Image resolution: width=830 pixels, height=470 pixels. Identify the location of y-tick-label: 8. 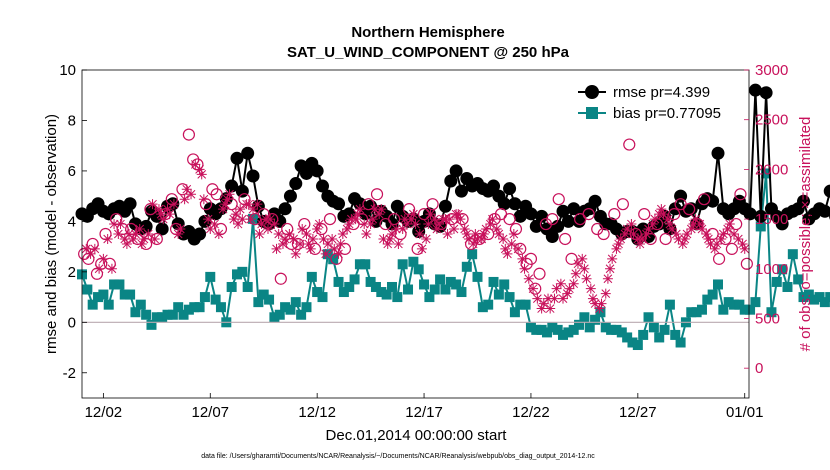
(72, 120).